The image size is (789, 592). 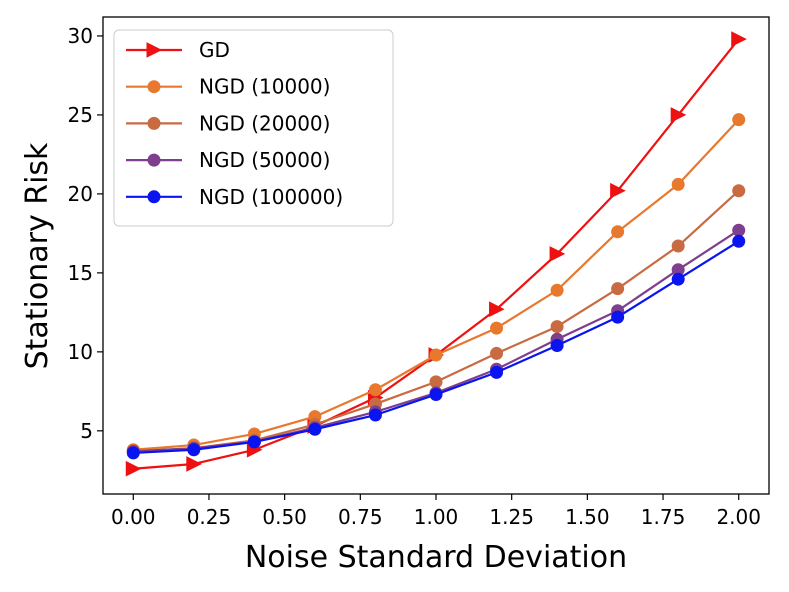 What do you see at coordinates (214, 50) in the screenshot?
I see `legend-label: GD` at bounding box center [214, 50].